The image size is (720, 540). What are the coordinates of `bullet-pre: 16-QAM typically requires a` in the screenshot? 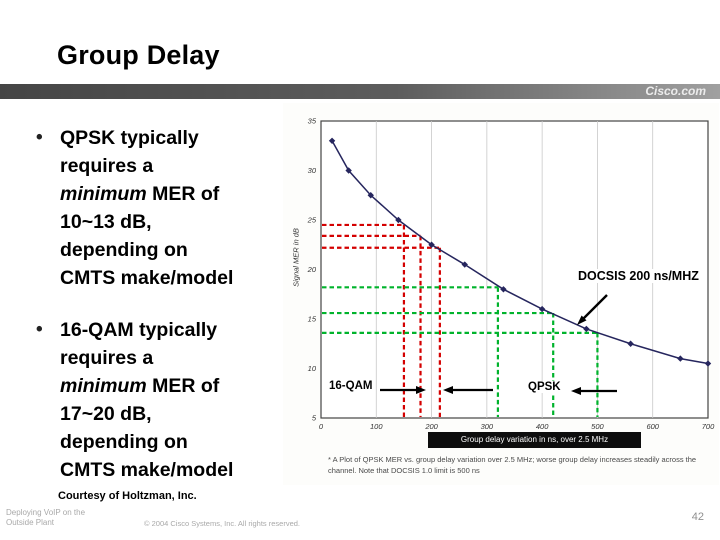 It's located at (139, 344).